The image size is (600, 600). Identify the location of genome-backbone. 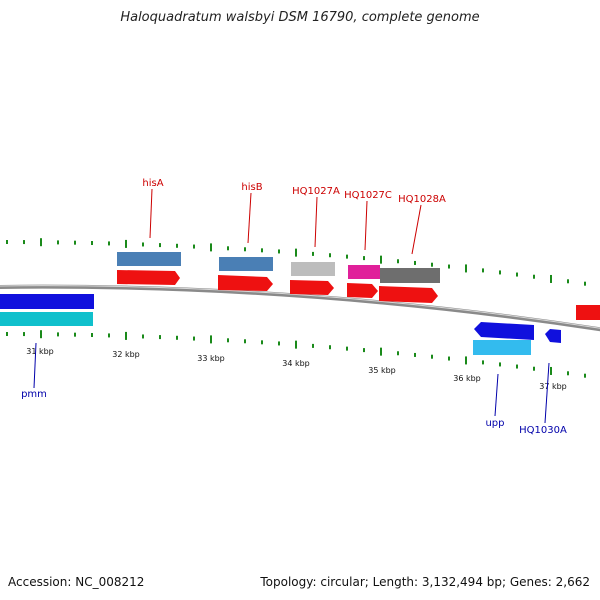
(300, 308).